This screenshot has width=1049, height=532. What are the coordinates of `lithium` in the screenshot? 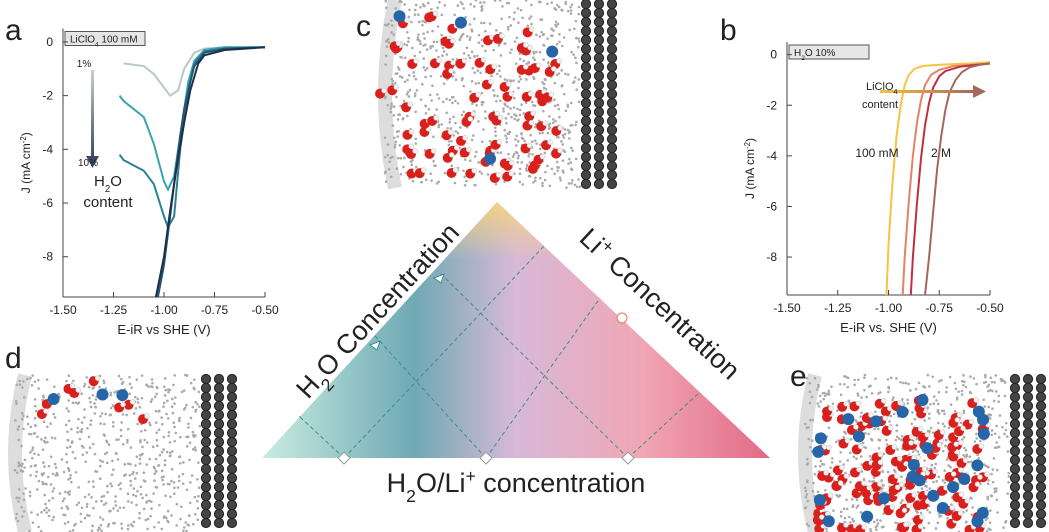 It's located at (922, 400).